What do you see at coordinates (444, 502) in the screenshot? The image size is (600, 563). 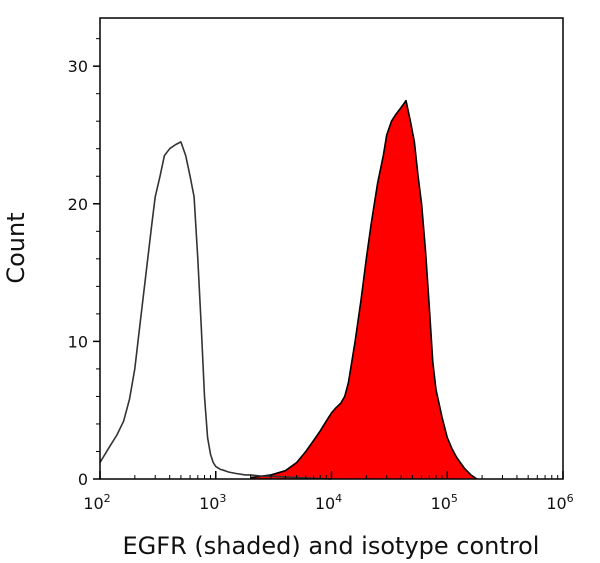 I see `x-tick-label-3: 10⁵` at bounding box center [444, 502].